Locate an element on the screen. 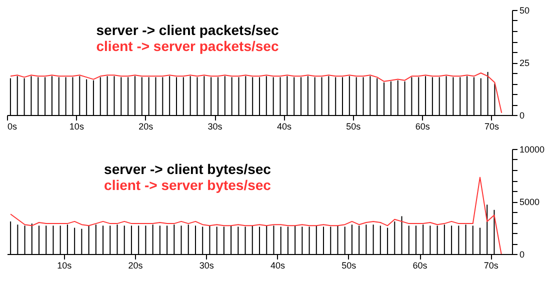  text: server -> client packets/sec is located at coordinates (187, 30).